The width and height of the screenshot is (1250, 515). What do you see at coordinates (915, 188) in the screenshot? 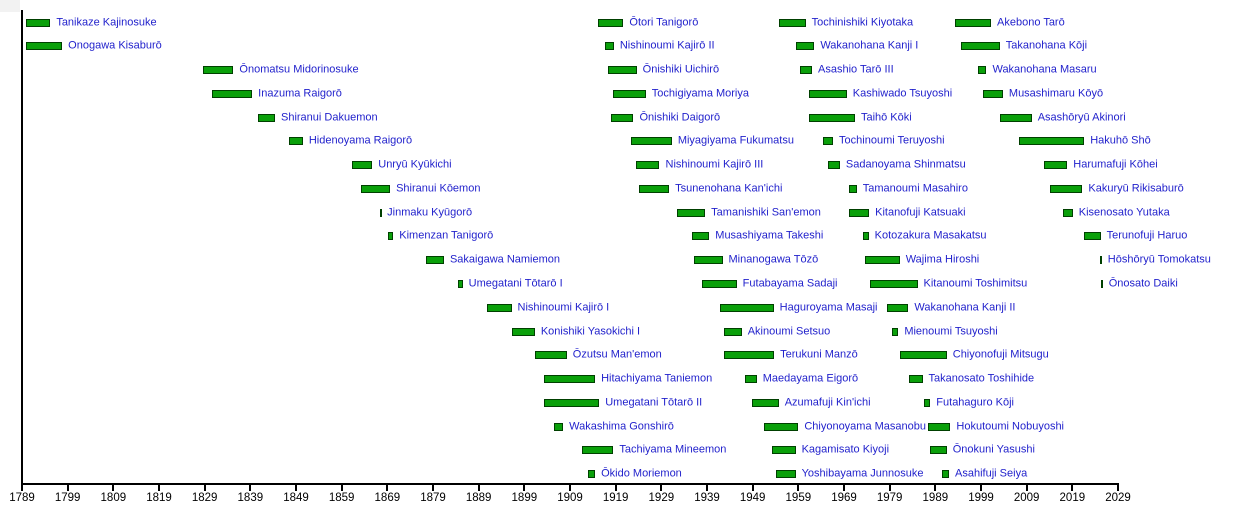
I see `wrestler-name-label-tamanoumi-masahiro: Tamanoumi Masahiro` at bounding box center [915, 188].